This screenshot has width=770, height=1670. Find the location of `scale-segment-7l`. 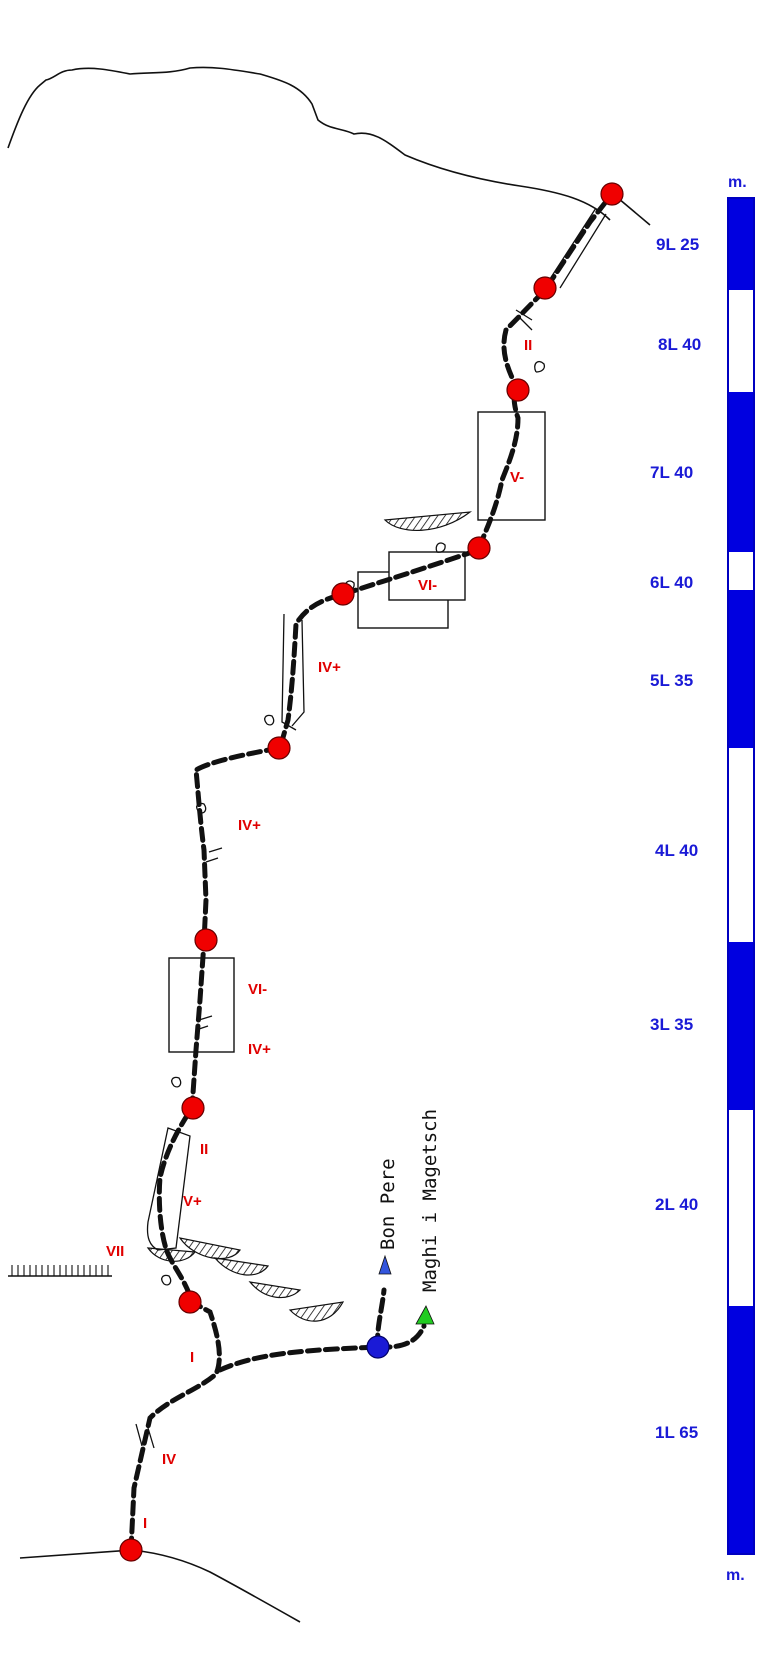

scale-segment-7l is located at coordinates (741, 472).